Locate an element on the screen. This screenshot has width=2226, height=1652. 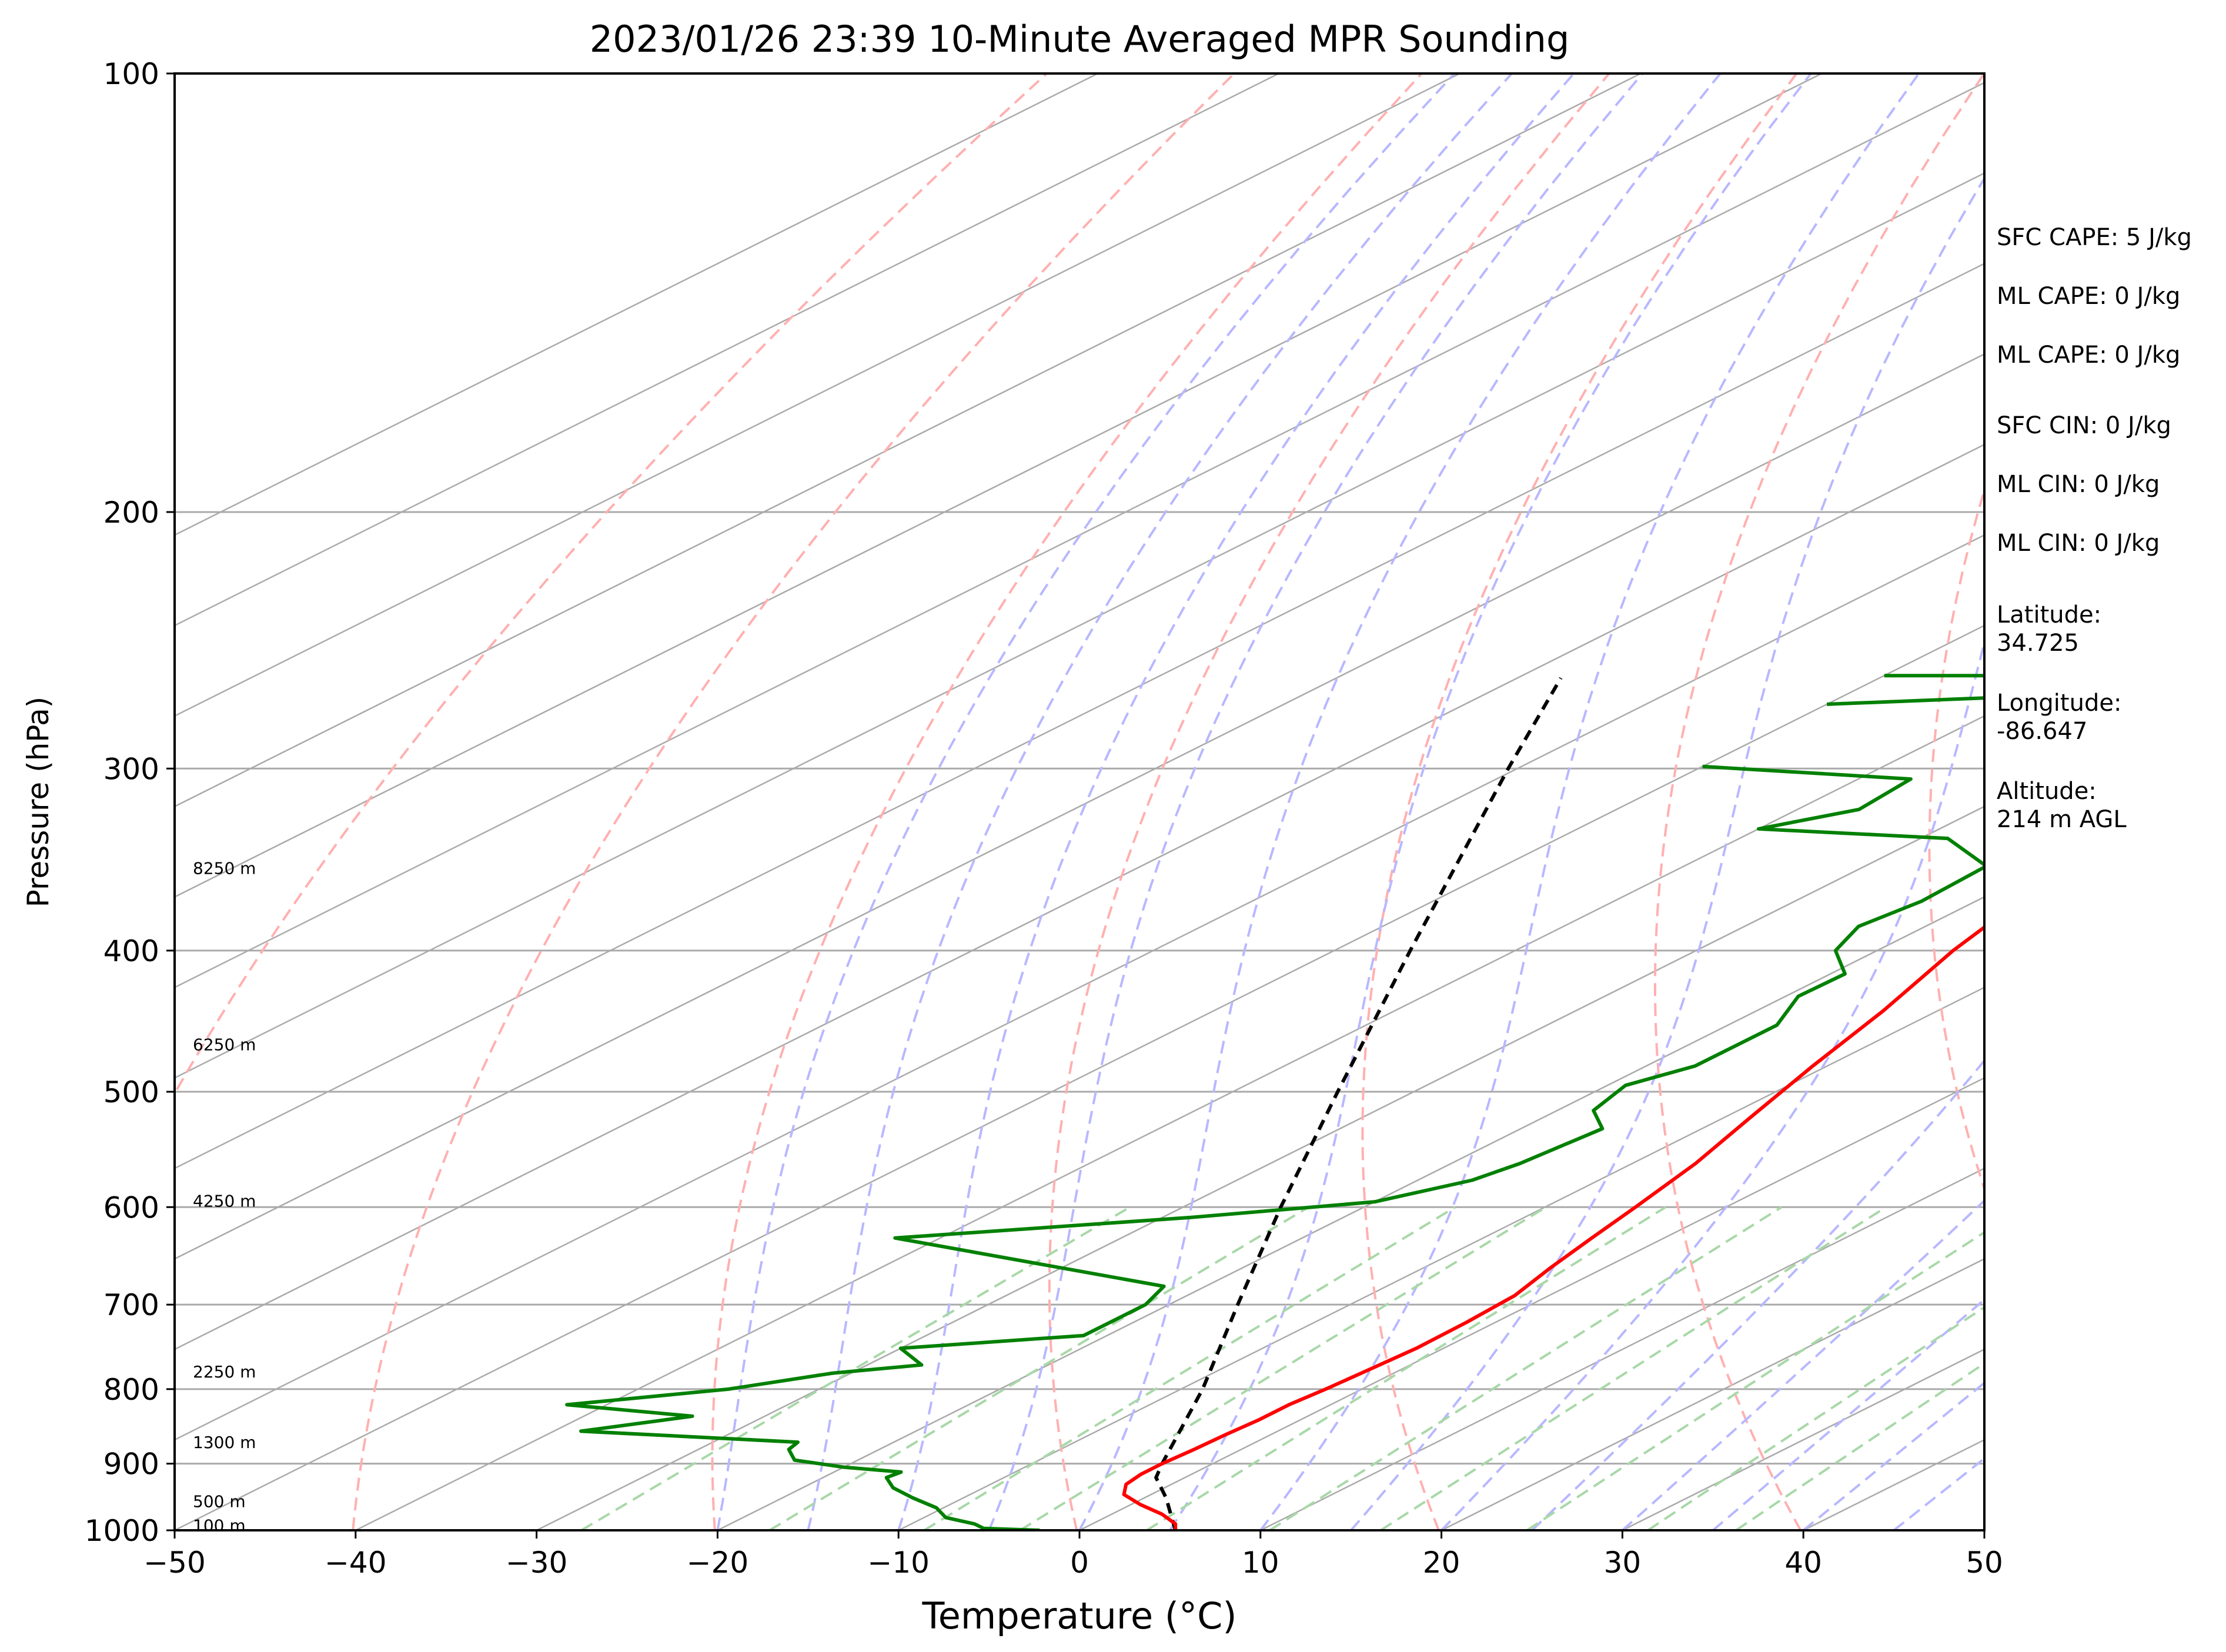
x-tick-label: 20 is located at coordinates (1441, 1563).